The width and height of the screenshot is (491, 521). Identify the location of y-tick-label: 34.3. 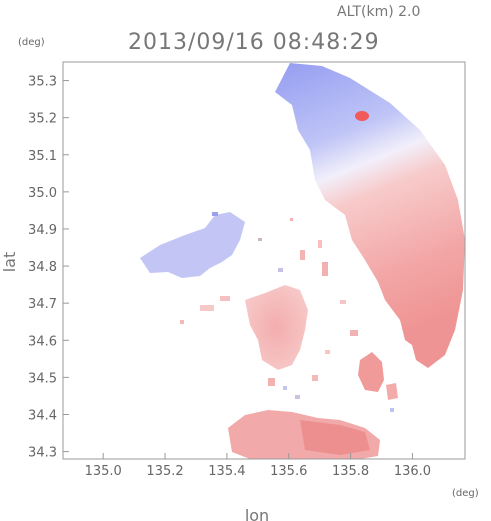
(42, 453).